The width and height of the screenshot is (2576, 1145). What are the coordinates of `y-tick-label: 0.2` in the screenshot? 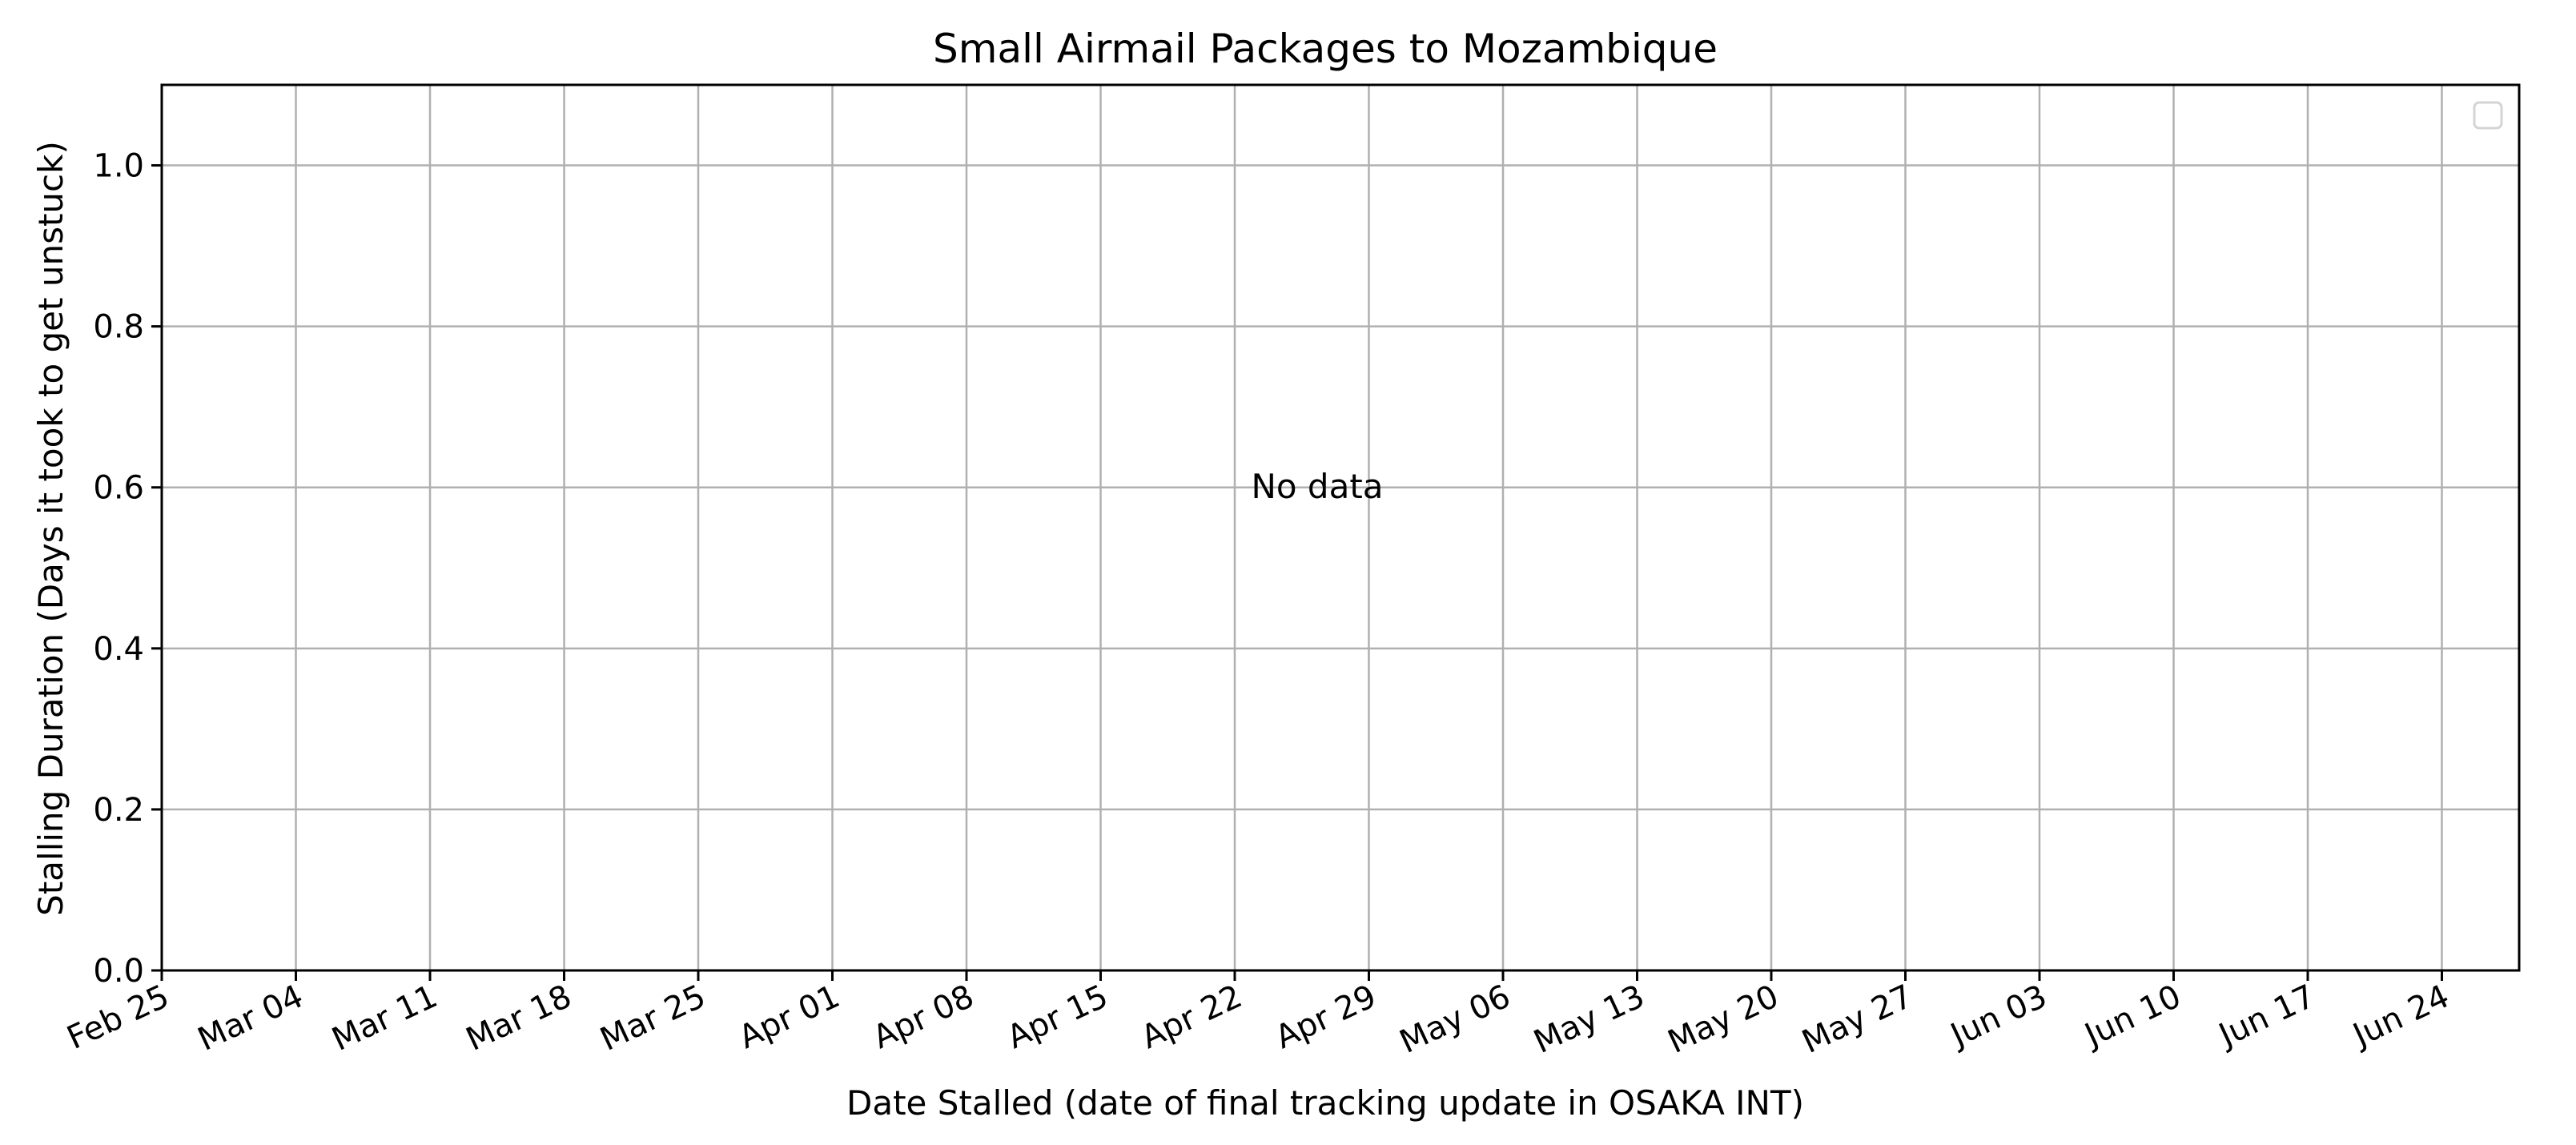 It's located at (118, 810).